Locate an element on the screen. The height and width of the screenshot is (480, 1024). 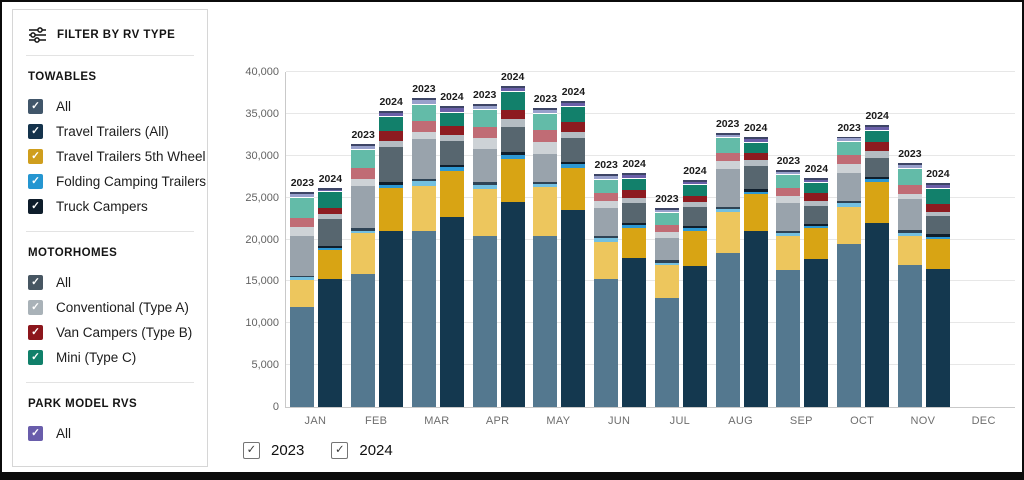
filter-item-motorhomes-mini-type-c: ✓ Mini (Type C) is located at coordinates (110, 357).